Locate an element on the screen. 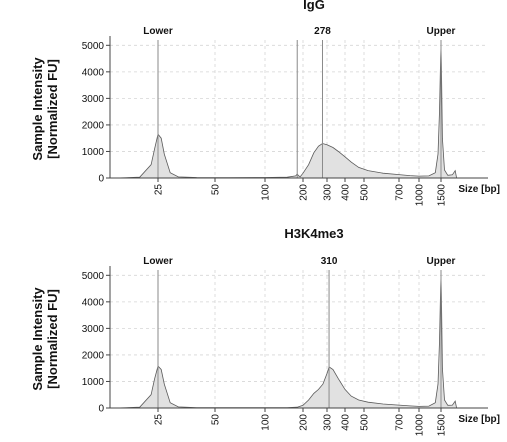 This screenshot has width=507, height=442. panel-1-title: IgG is located at coordinates (314, 6).